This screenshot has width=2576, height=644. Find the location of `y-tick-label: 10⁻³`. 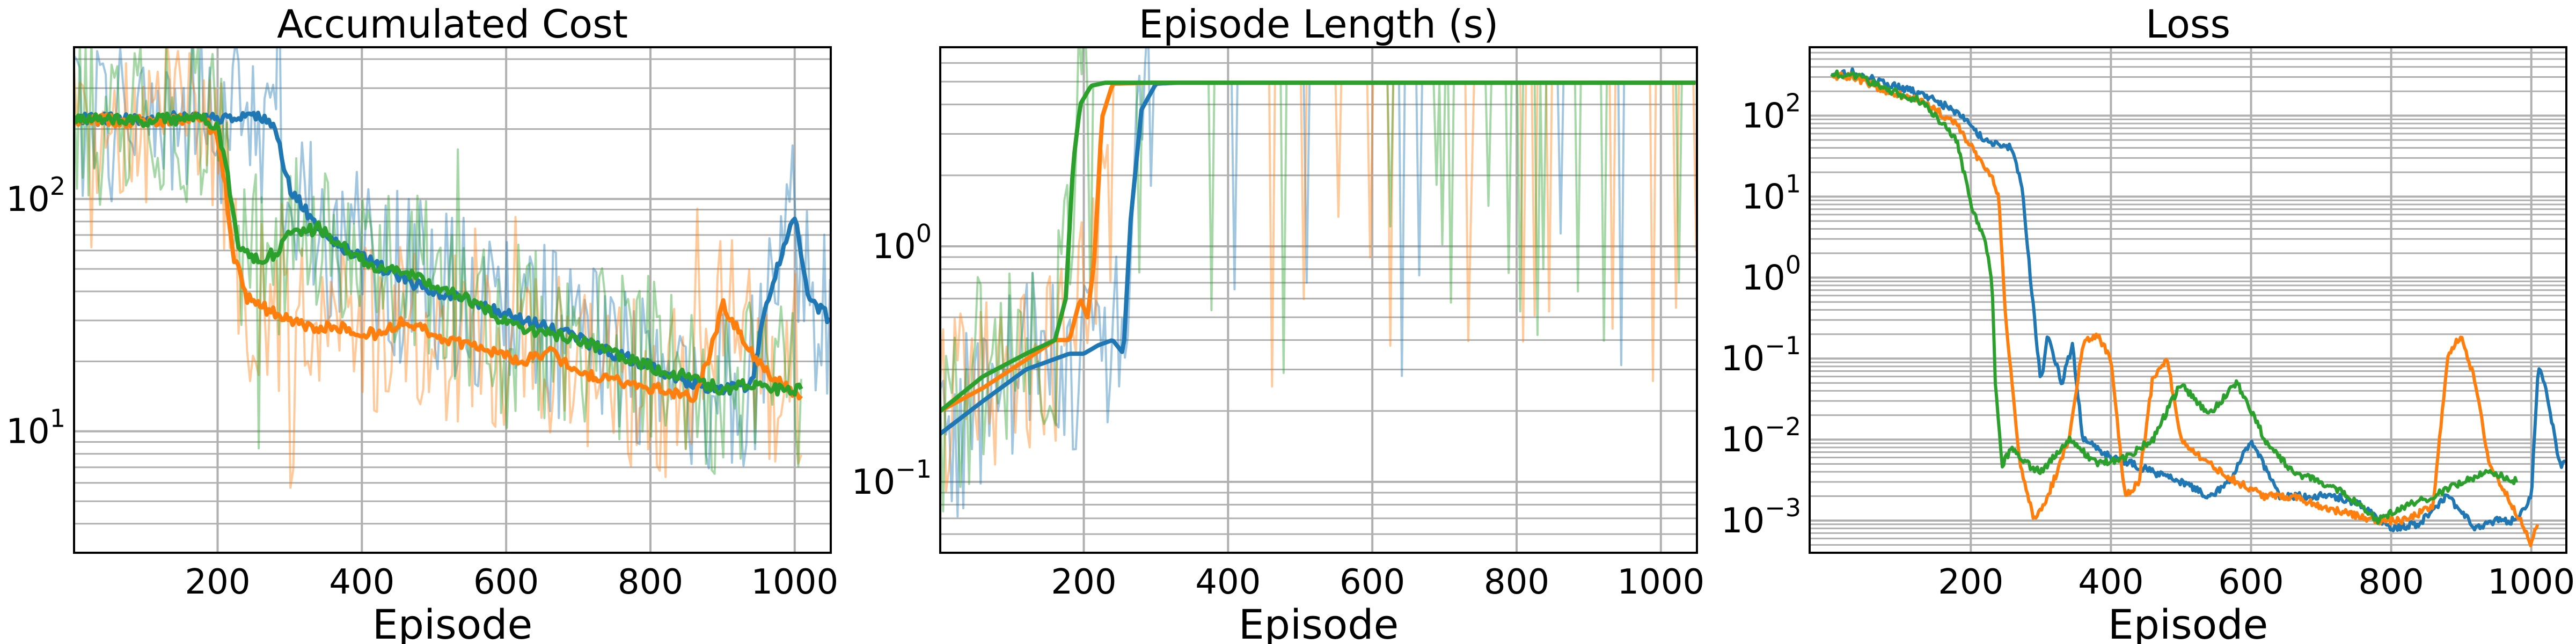

y-tick-label: 10⁻³ is located at coordinates (1761, 517).